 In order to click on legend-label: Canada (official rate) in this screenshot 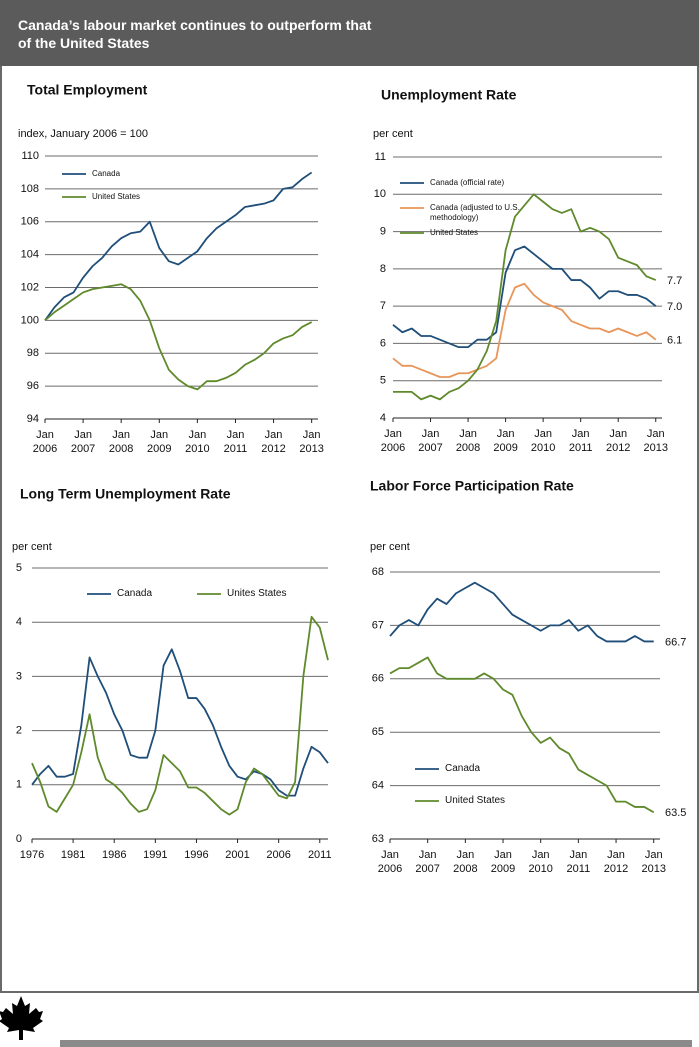, I will do `click(467, 182)`.